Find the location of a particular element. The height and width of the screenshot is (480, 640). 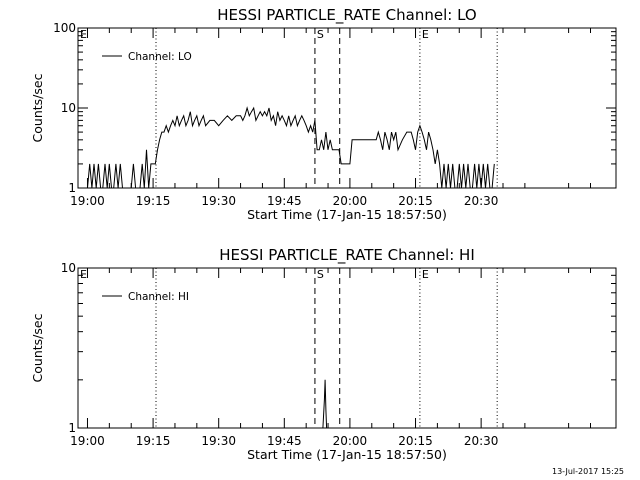

chart-title: HESSI PARTICLE_RATE Channel: HI is located at coordinates (347, 255).